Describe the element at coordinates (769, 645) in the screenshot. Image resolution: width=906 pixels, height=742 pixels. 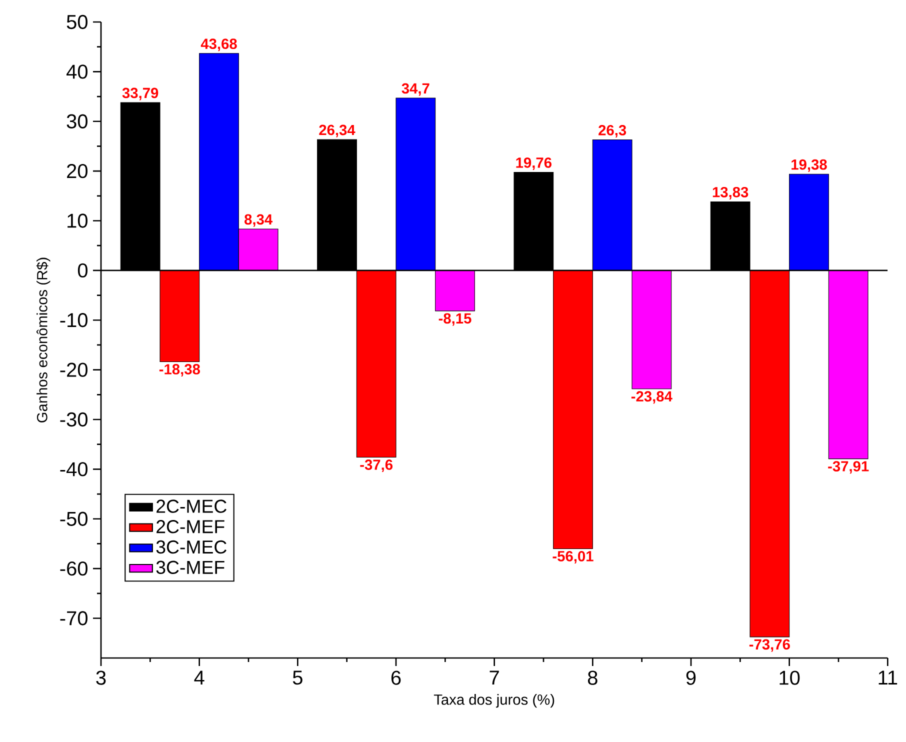
I see `data-label: -73,76` at that location.